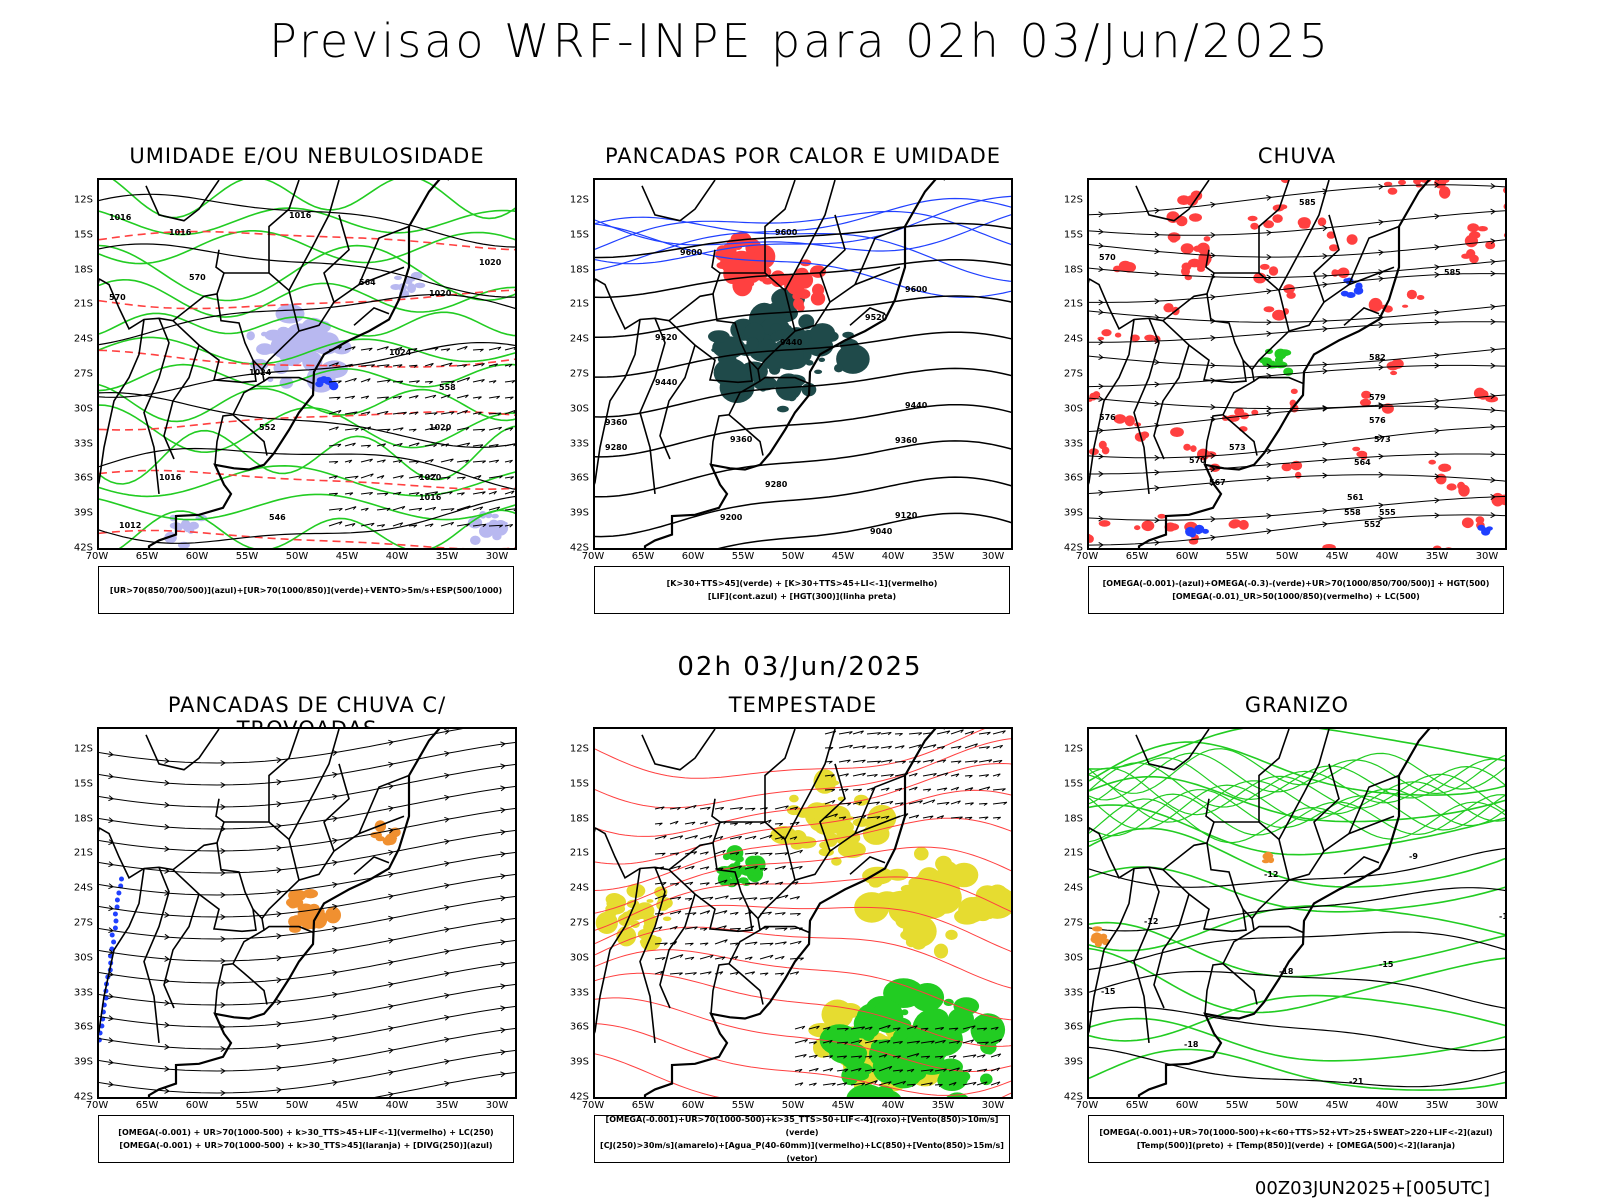 The width and height of the screenshot is (1600, 1200). Describe the element at coordinates (307, 468) in the screenshot. I see `pressure-contour` at that location.